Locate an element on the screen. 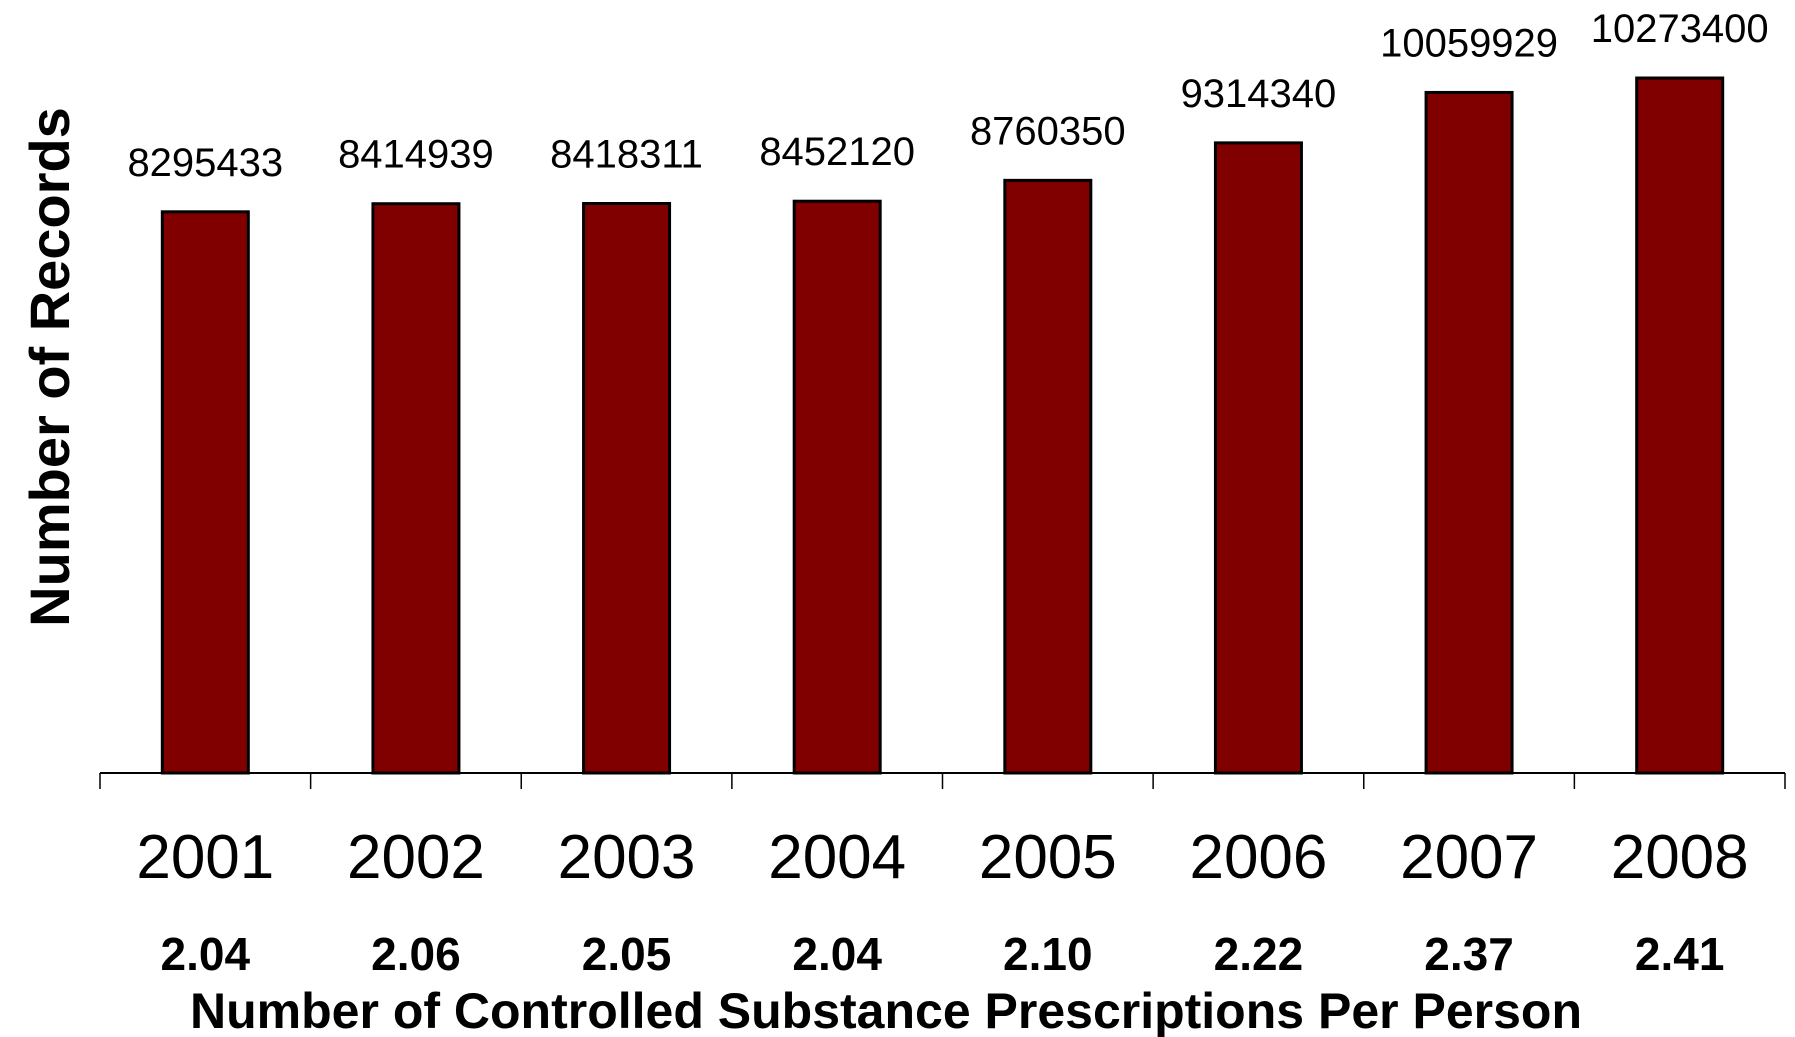 This screenshot has width=1795, height=1037. category-label: 2006 is located at coordinates (1258, 857).